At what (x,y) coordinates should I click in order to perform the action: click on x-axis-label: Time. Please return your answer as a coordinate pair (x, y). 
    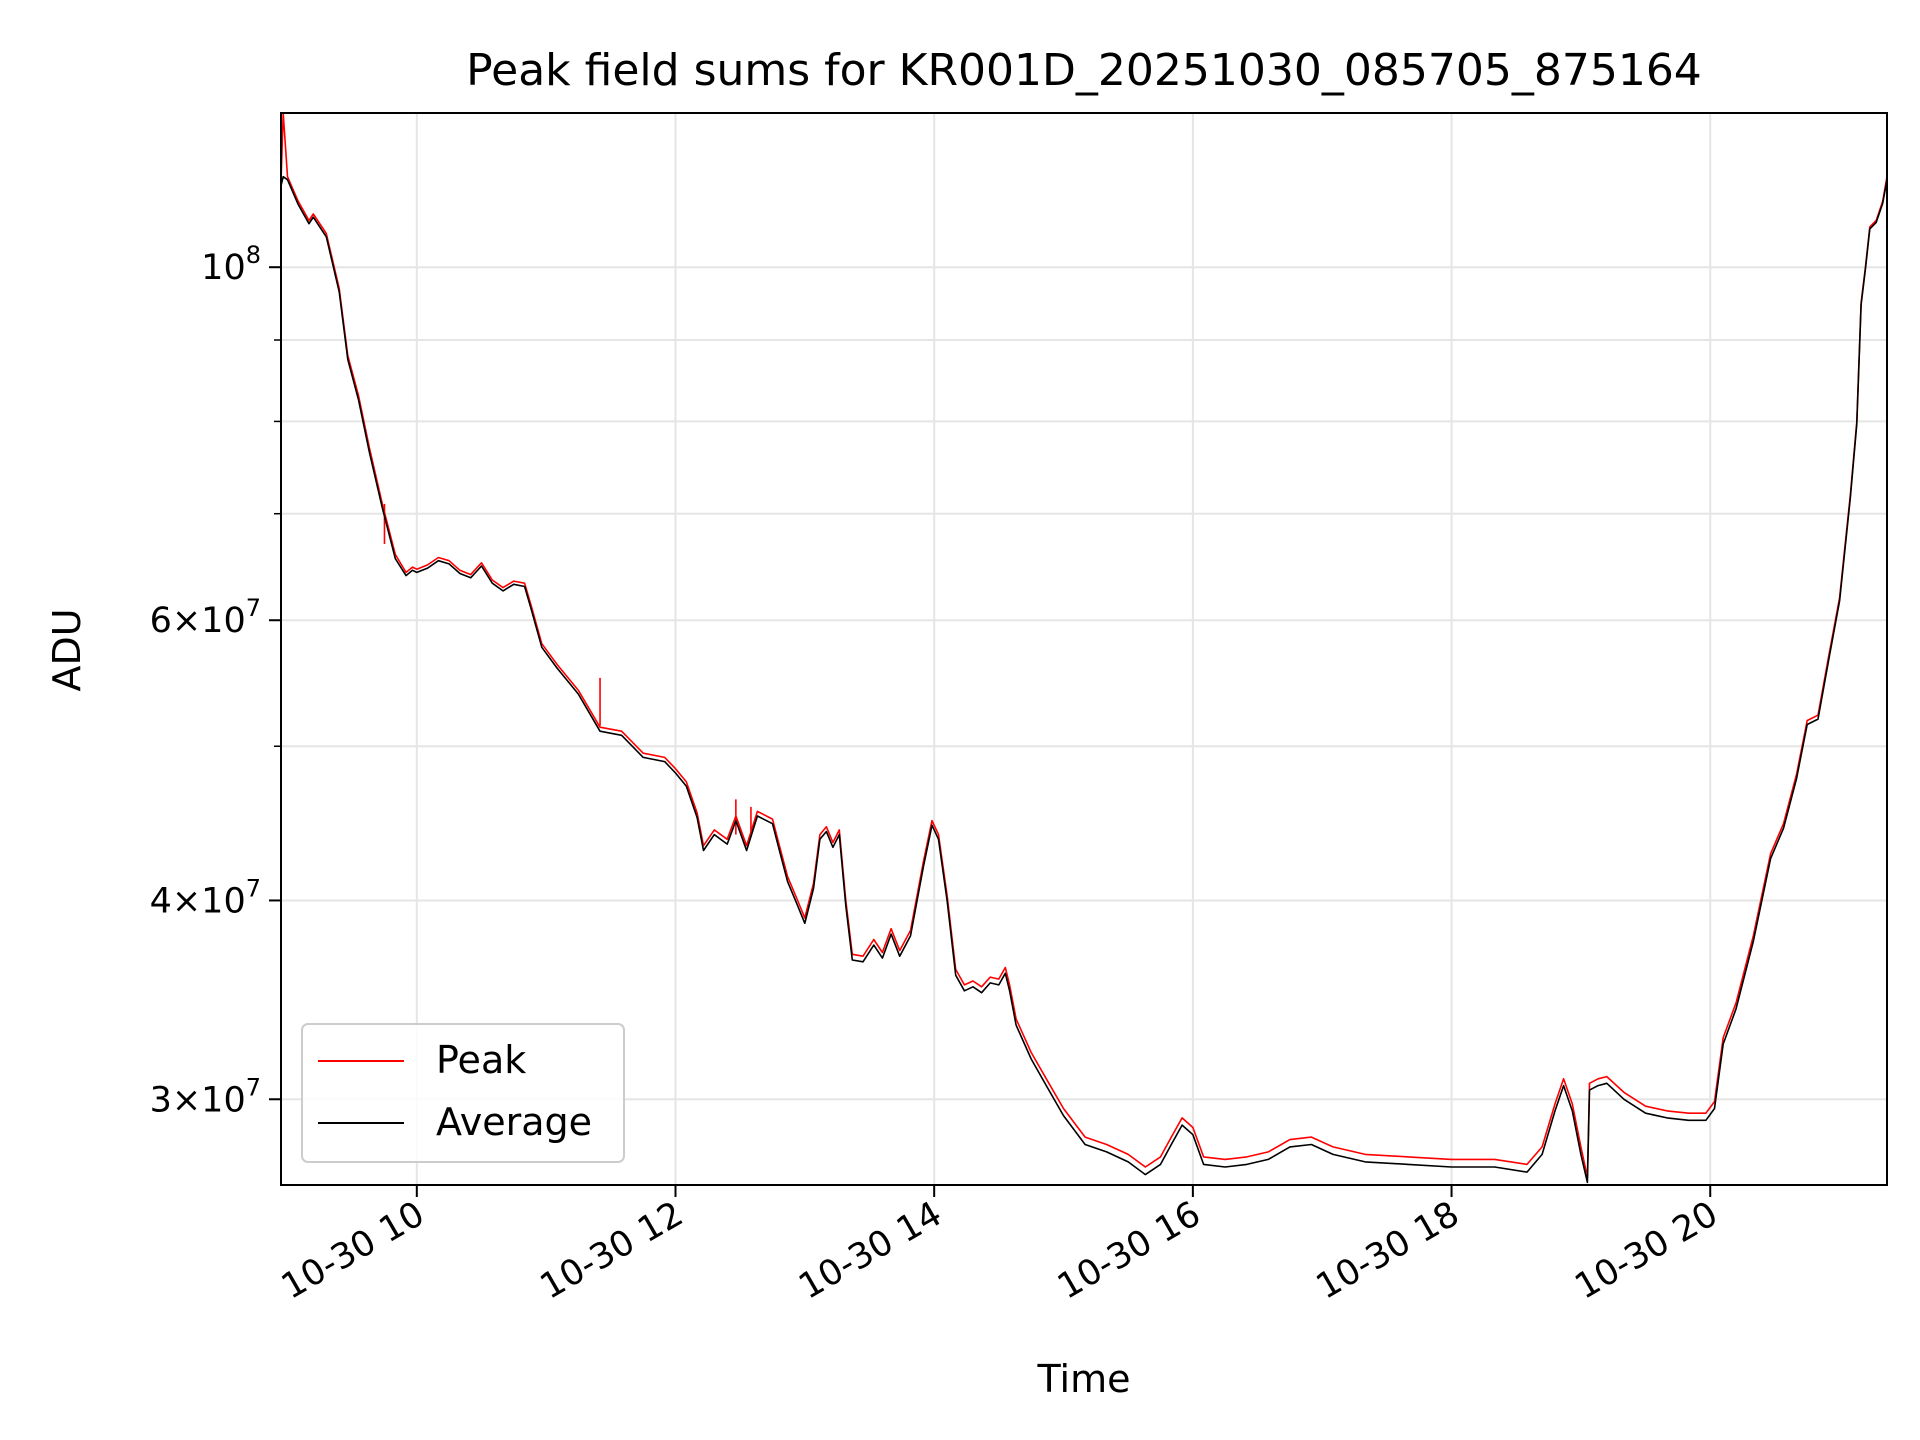
    Looking at the image, I should click on (1084, 1379).